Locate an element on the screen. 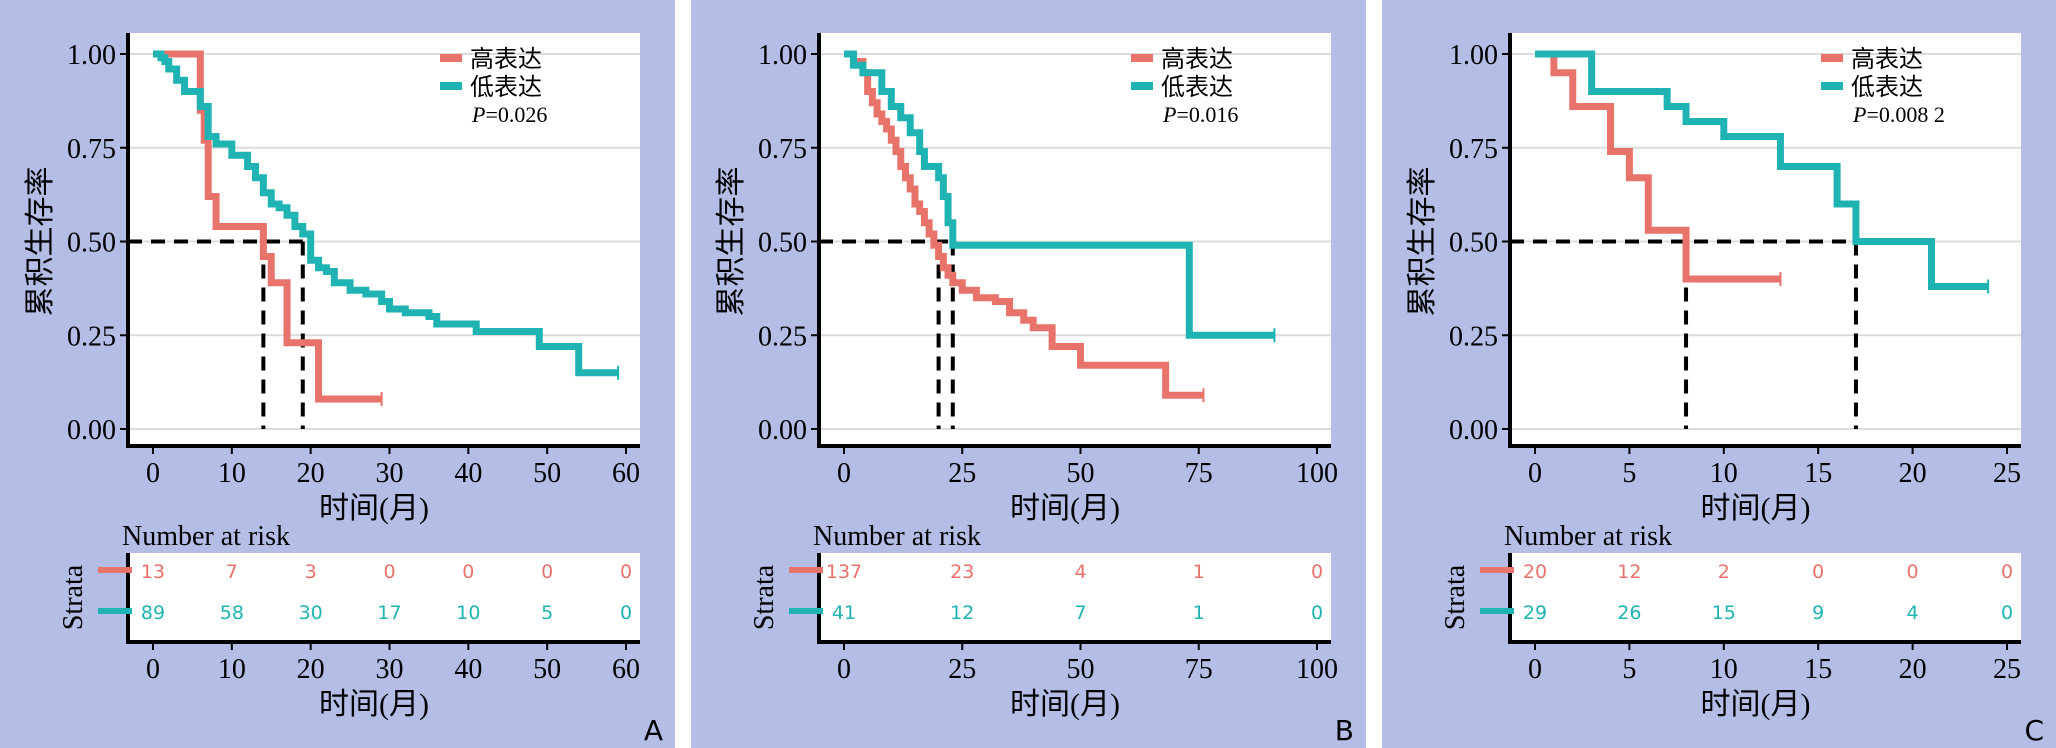 Image resolution: width=2056 pixels, height=748 pixels. plot-area is located at coordinates (384, 239).